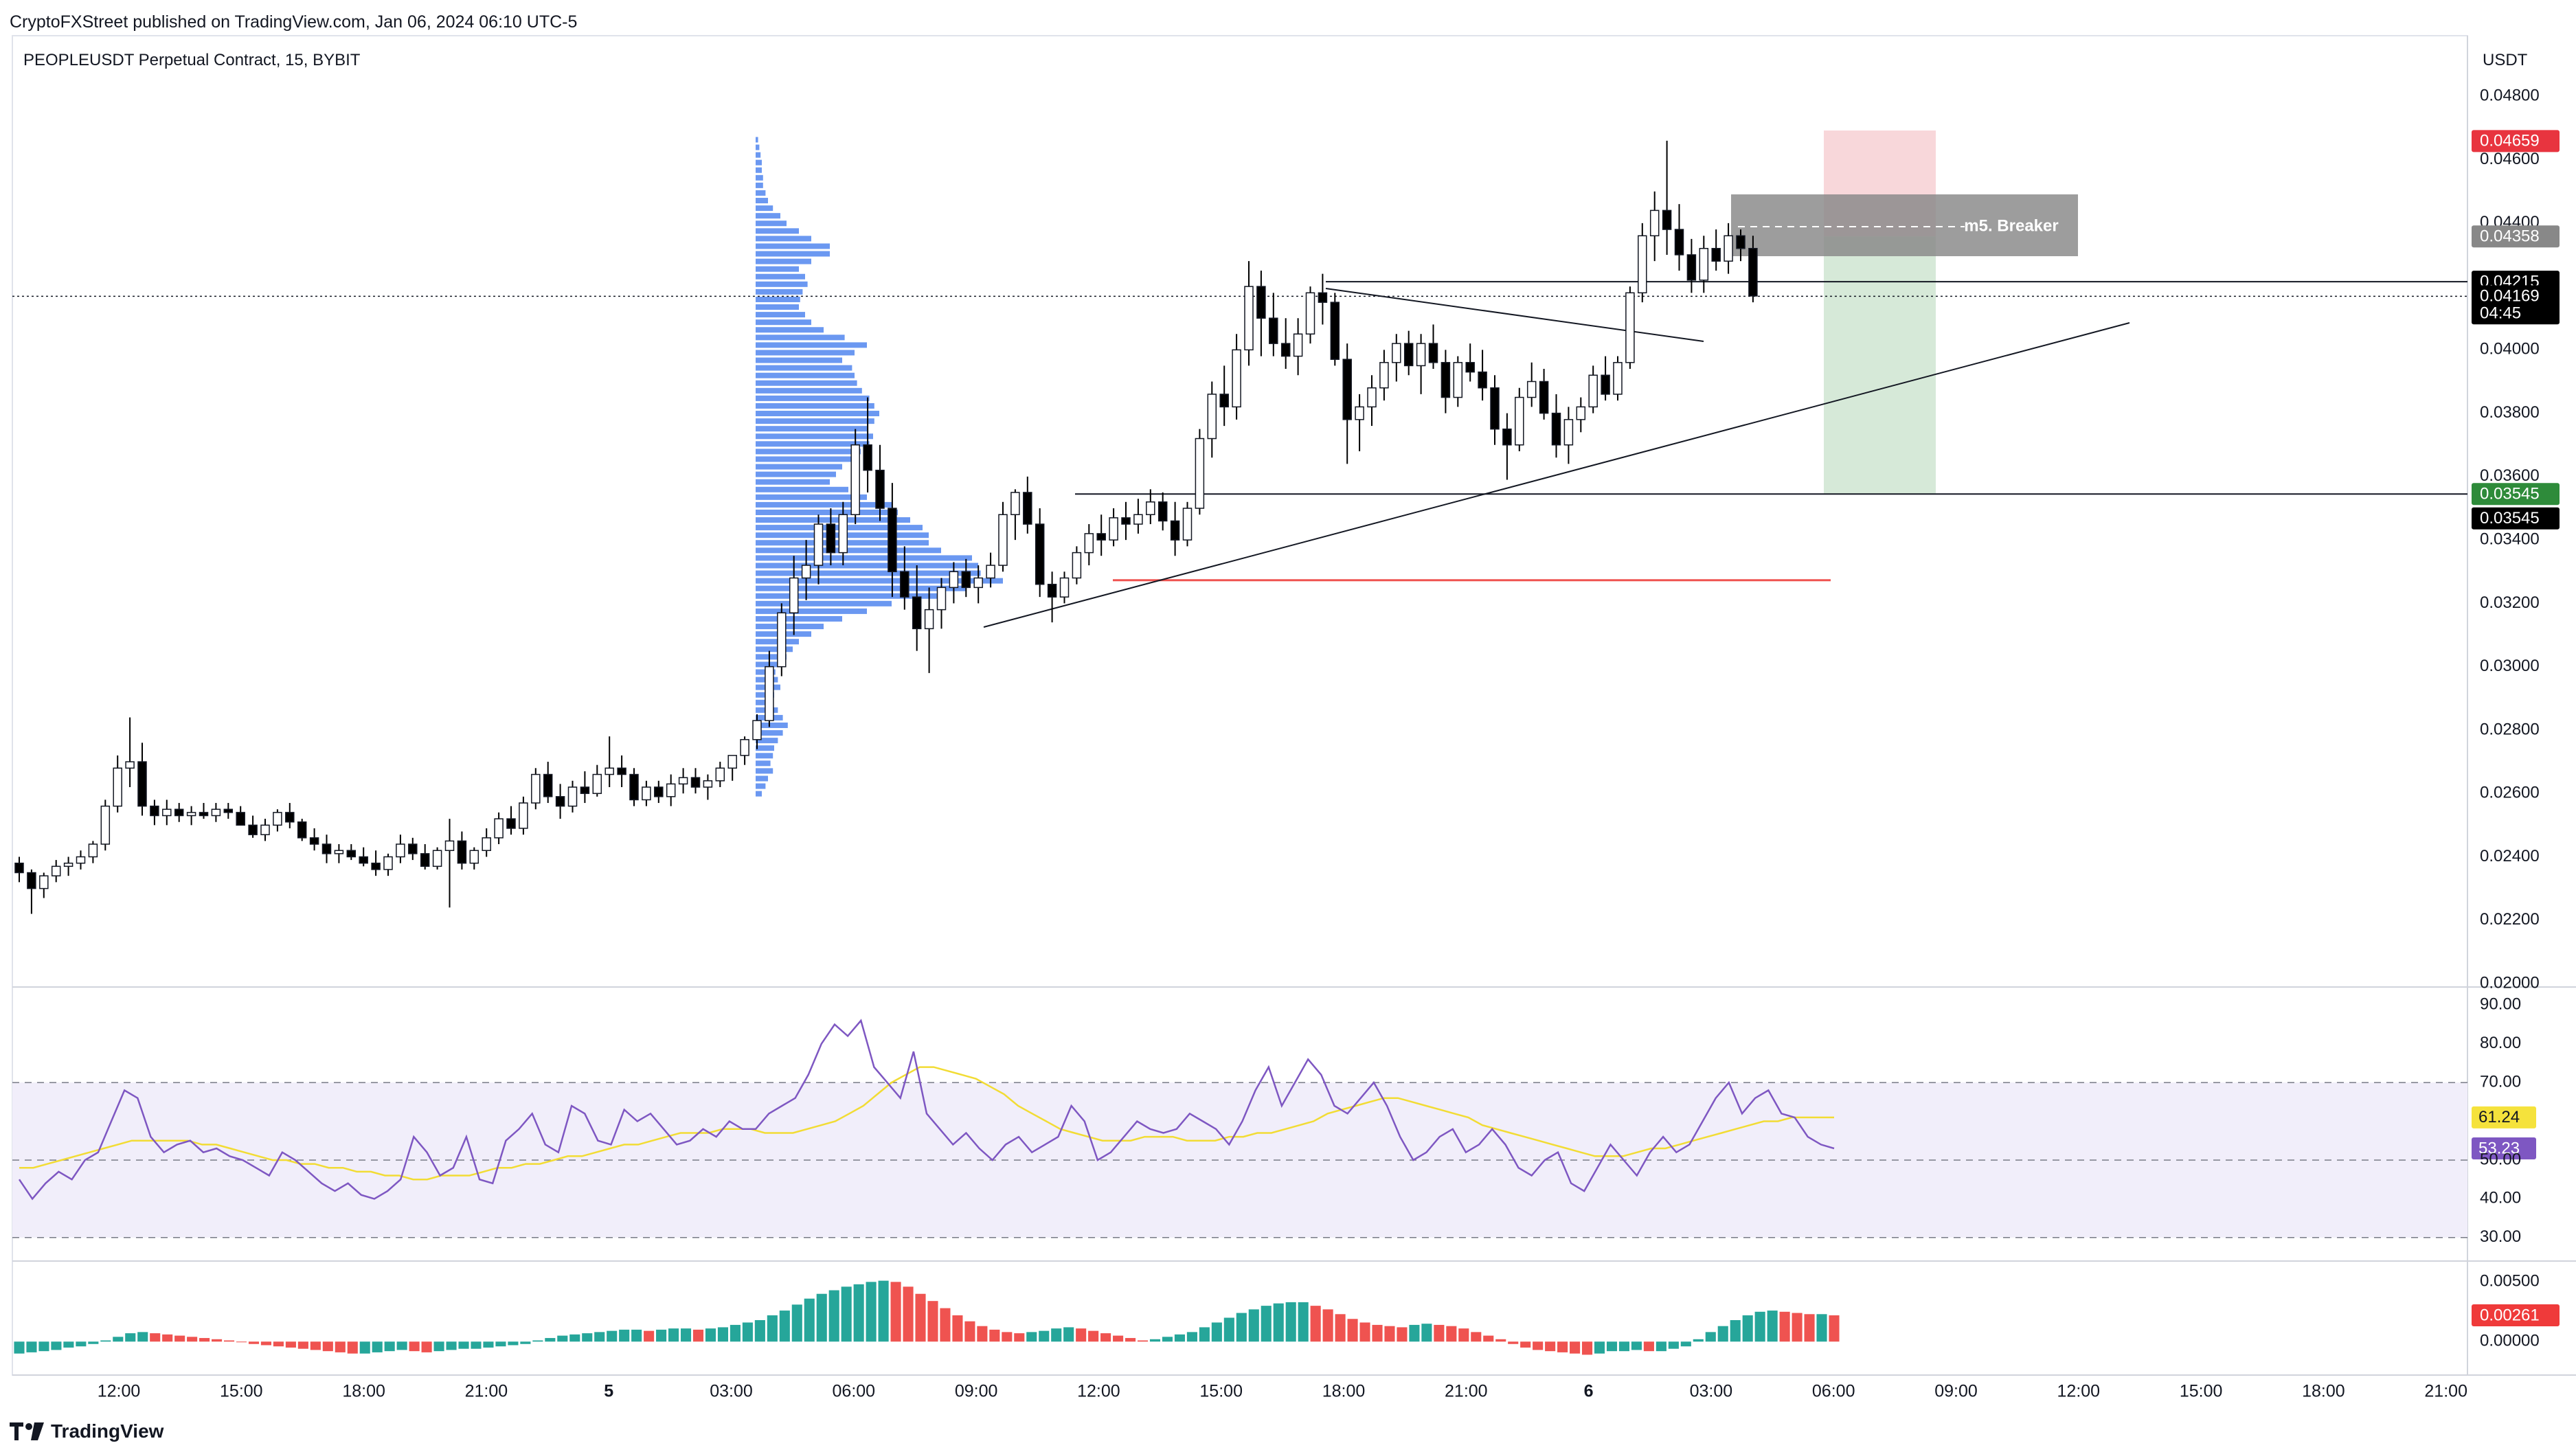 The height and width of the screenshot is (1452, 2576). I want to click on rsi-pane: 61.24 53.23, so click(1274, 1128).